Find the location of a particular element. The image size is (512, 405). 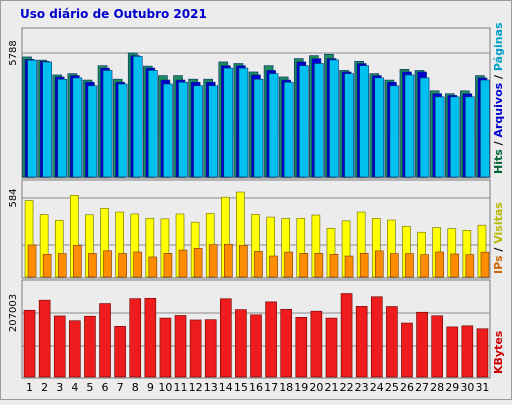

x-tick-label: 26 is located at coordinates (407, 387).